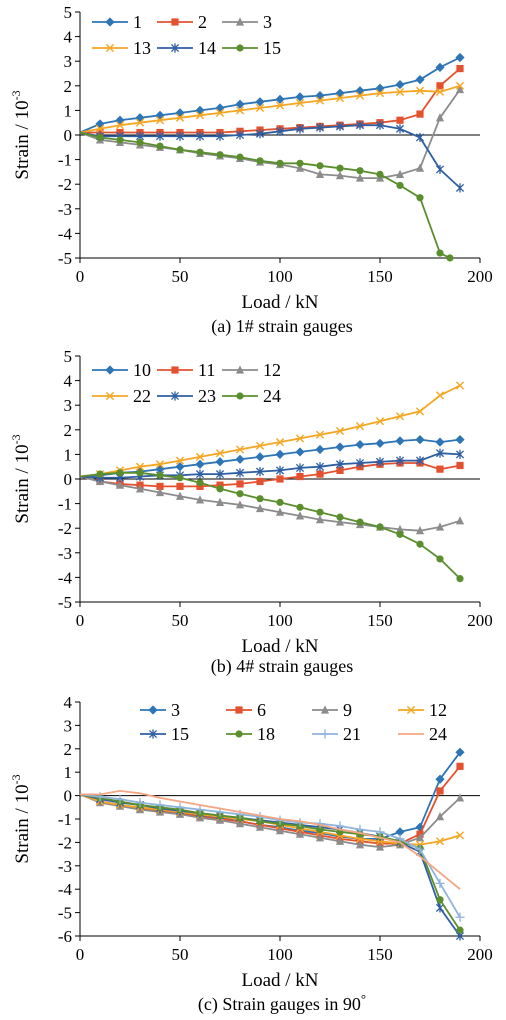 The height and width of the screenshot is (1020, 506). What do you see at coordinates (180, 954) in the screenshot?
I see `x-tick-label-c: 50` at bounding box center [180, 954].